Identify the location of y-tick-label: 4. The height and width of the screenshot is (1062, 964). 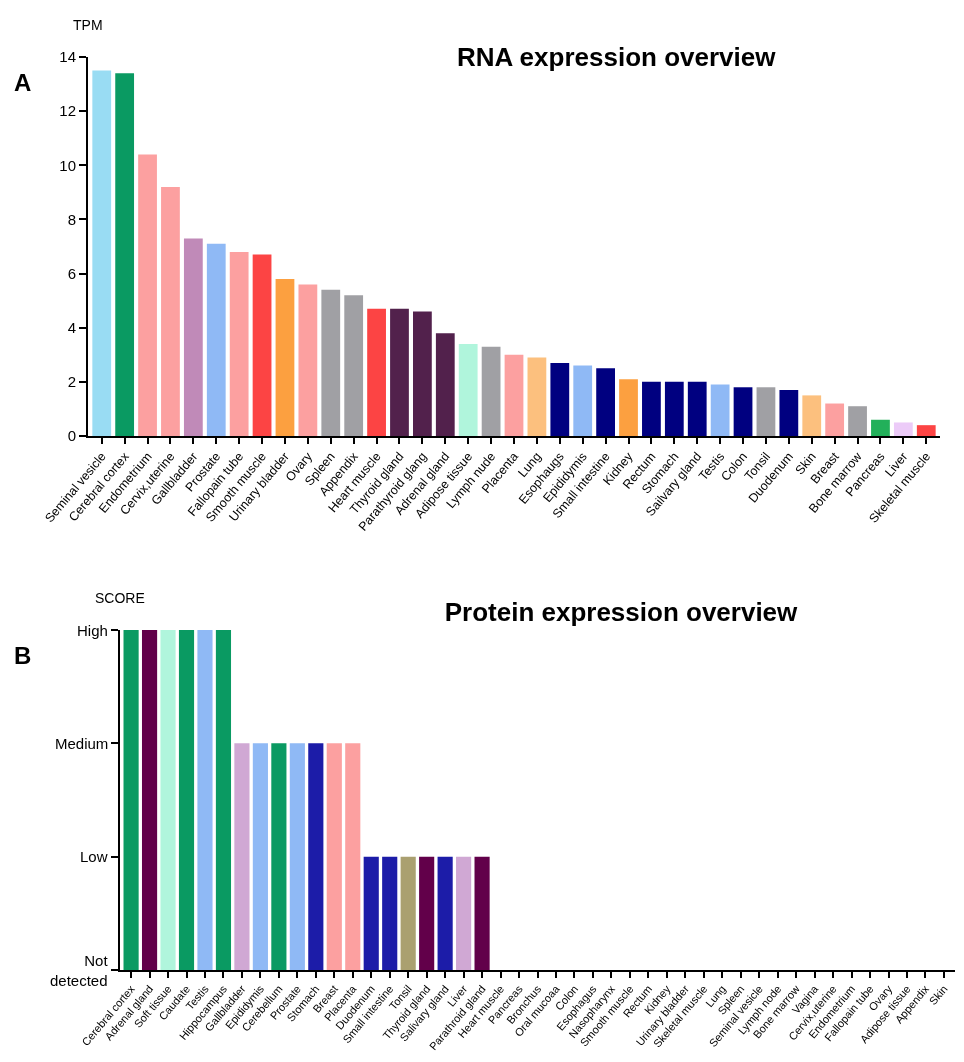
(71, 327).